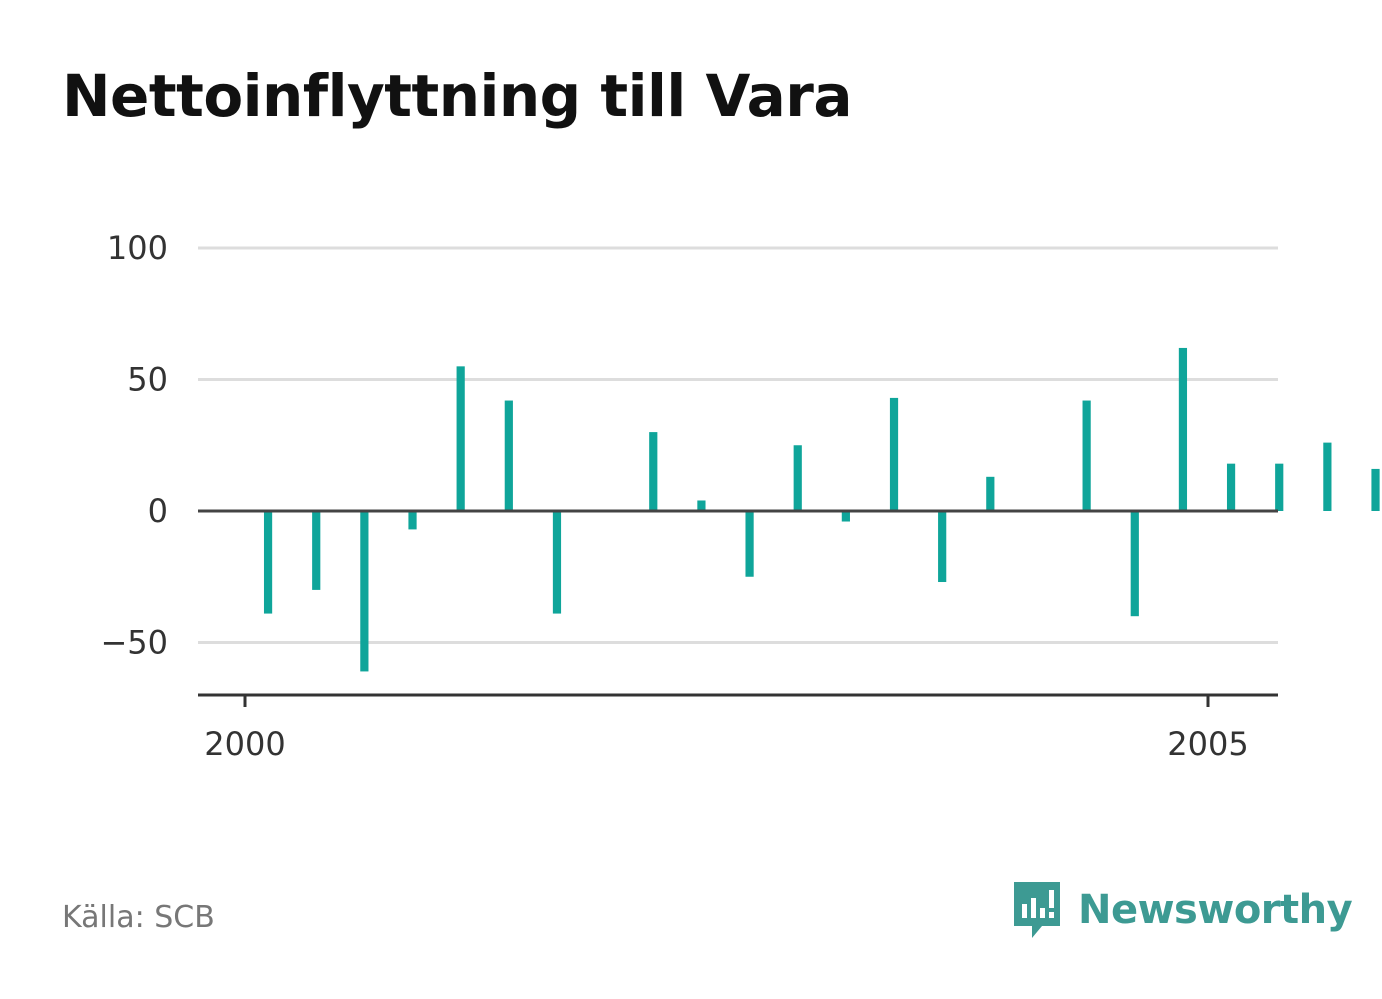 This screenshot has width=1382, height=999. I want to click on x-tick-label: 2005, so click(1207, 744).